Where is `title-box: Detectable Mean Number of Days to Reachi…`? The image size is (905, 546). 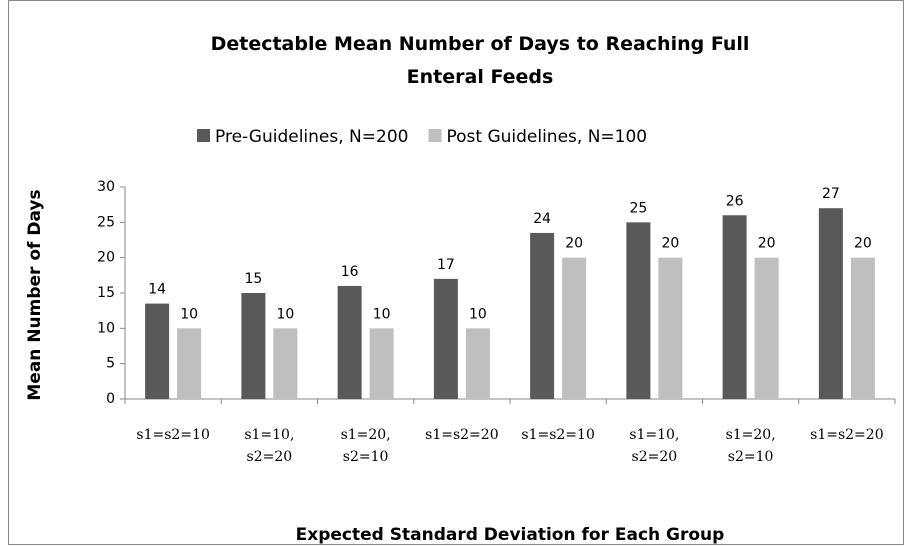 title-box: Detectable Mean Number of Days to Reachi… is located at coordinates (480, 60).